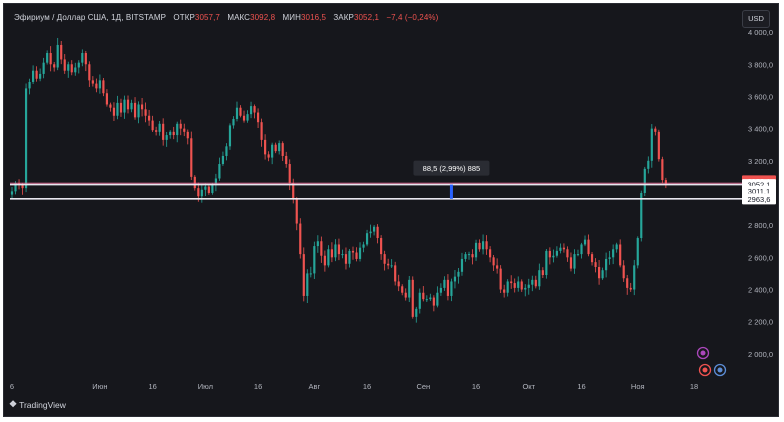 The width and height of the screenshot is (784, 422). What do you see at coordinates (37, 404) in the screenshot?
I see `tradingview-logo: ❖ TradingView` at bounding box center [37, 404].